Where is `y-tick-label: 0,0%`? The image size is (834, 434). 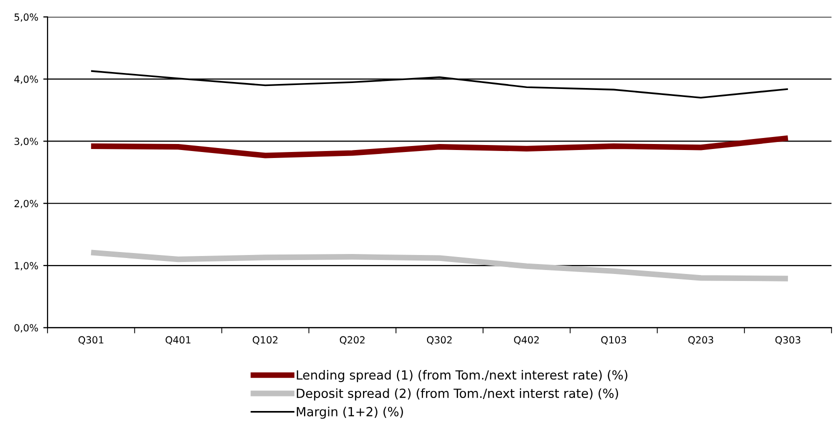 y-tick-label: 0,0% is located at coordinates (26, 328).